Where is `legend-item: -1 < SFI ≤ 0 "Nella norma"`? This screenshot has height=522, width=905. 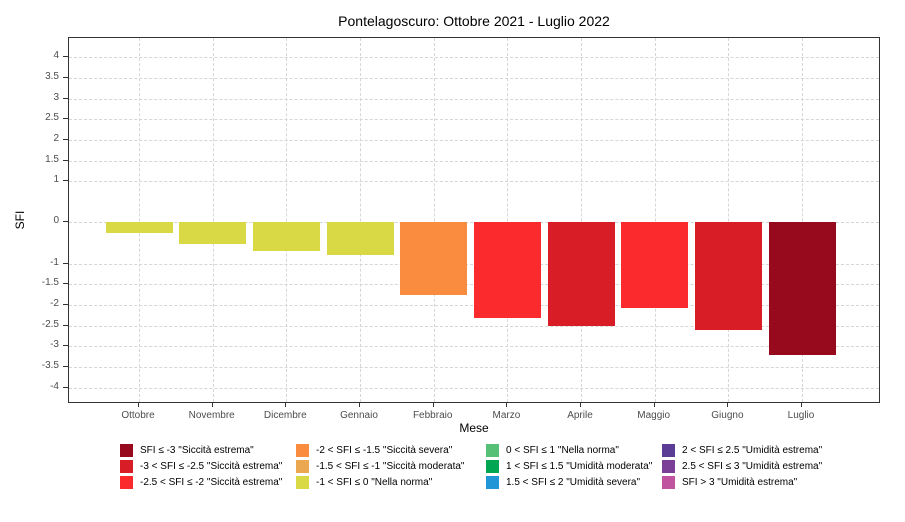 legend-item: -1 < SFI ≤ 0 "Nella norma" is located at coordinates (380, 482).